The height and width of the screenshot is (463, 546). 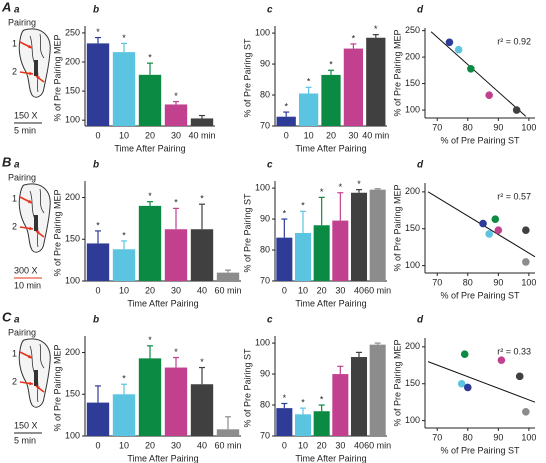 What do you see at coordinates (375, 135) in the screenshot?
I see `x-tick-label: 40 min` at bounding box center [375, 135].